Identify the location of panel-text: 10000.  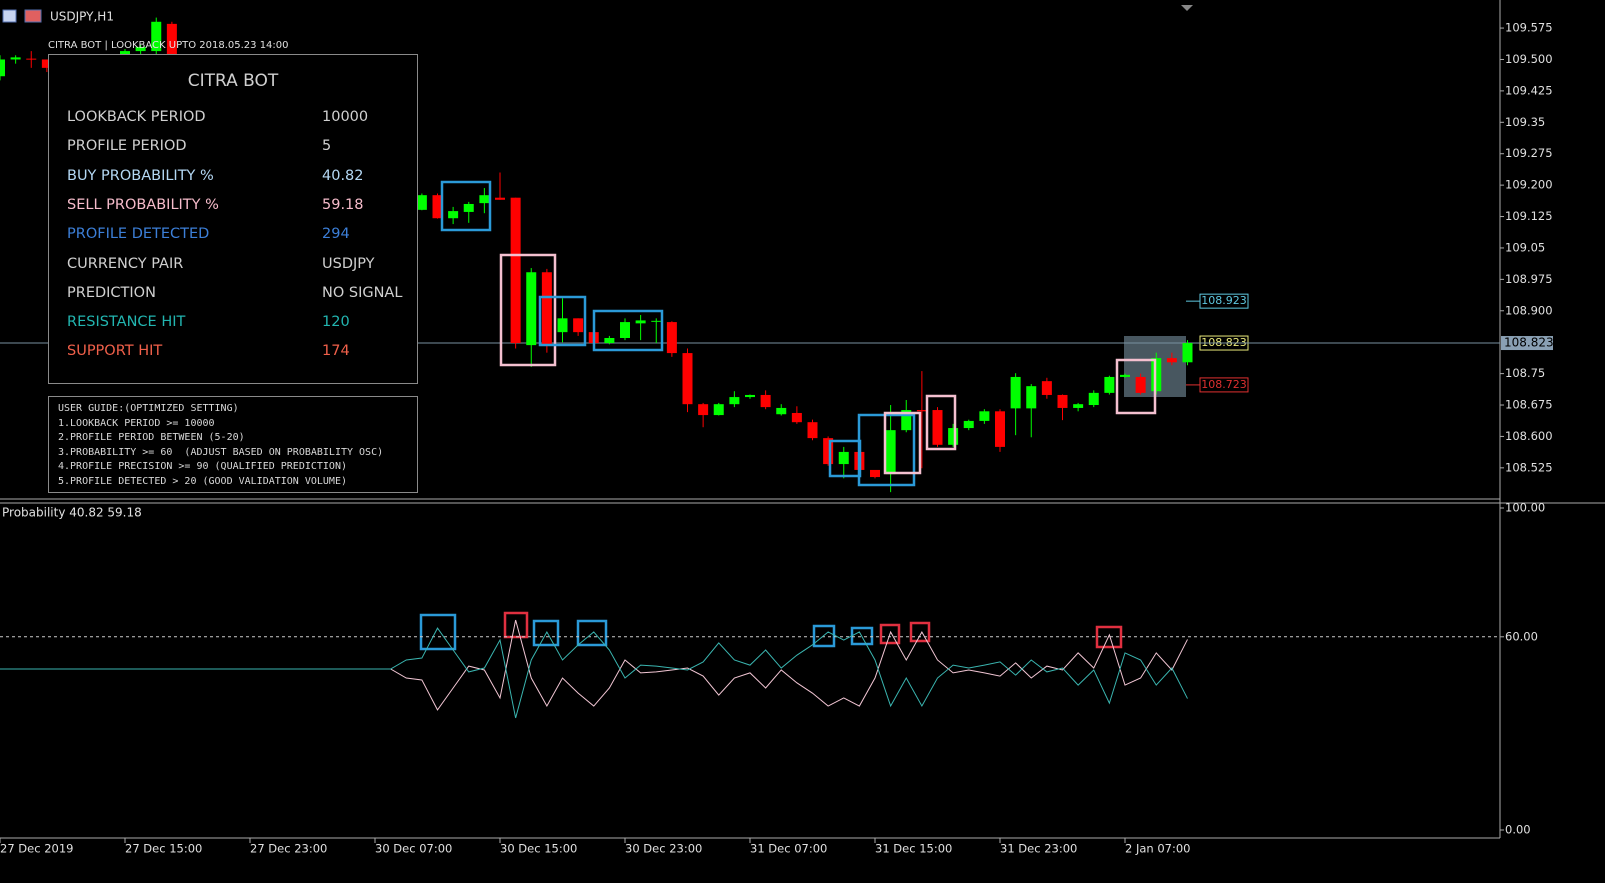
(345, 117).